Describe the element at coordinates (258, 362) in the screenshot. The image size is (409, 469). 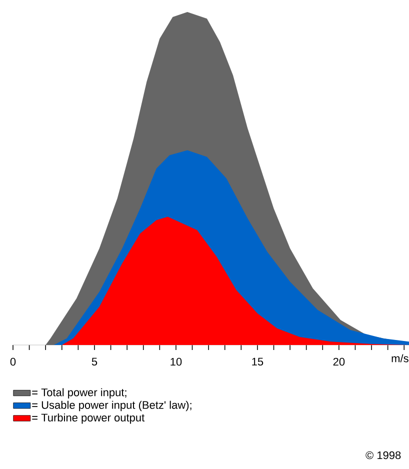
I see `x-tick-label: 15` at that location.